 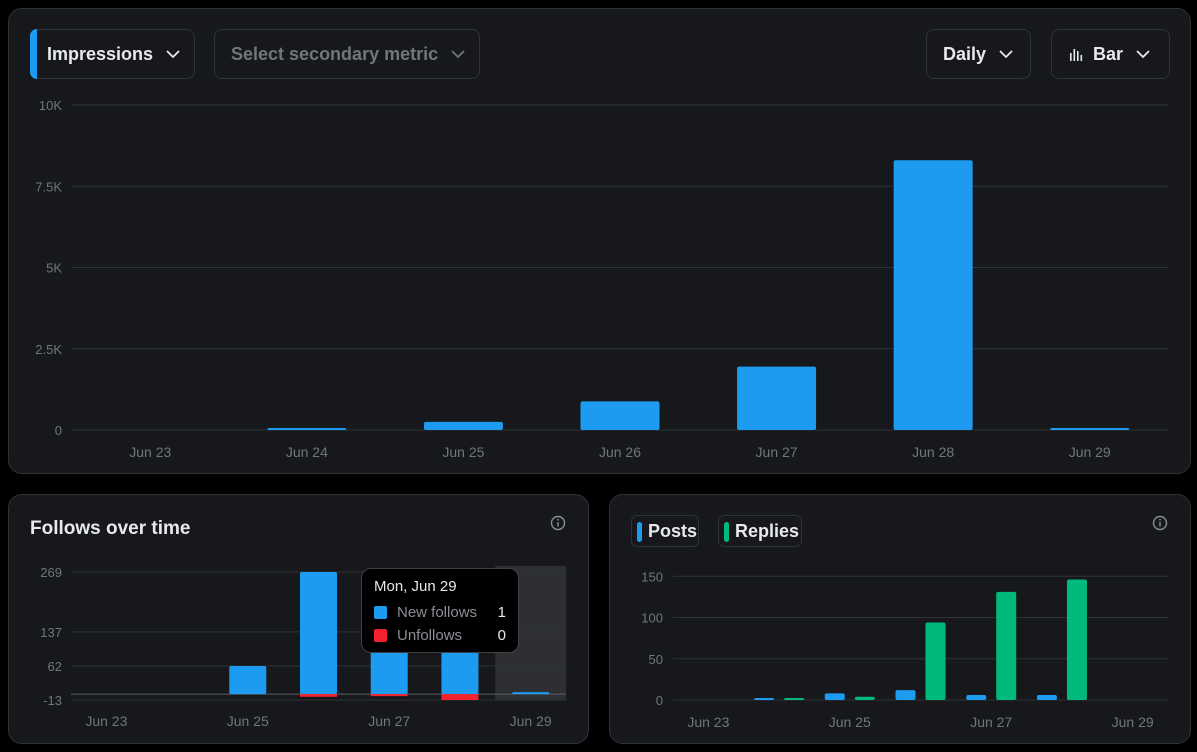 I want to click on tooltip-row-unfollows: Unfollows 0, so click(x=440, y=635).